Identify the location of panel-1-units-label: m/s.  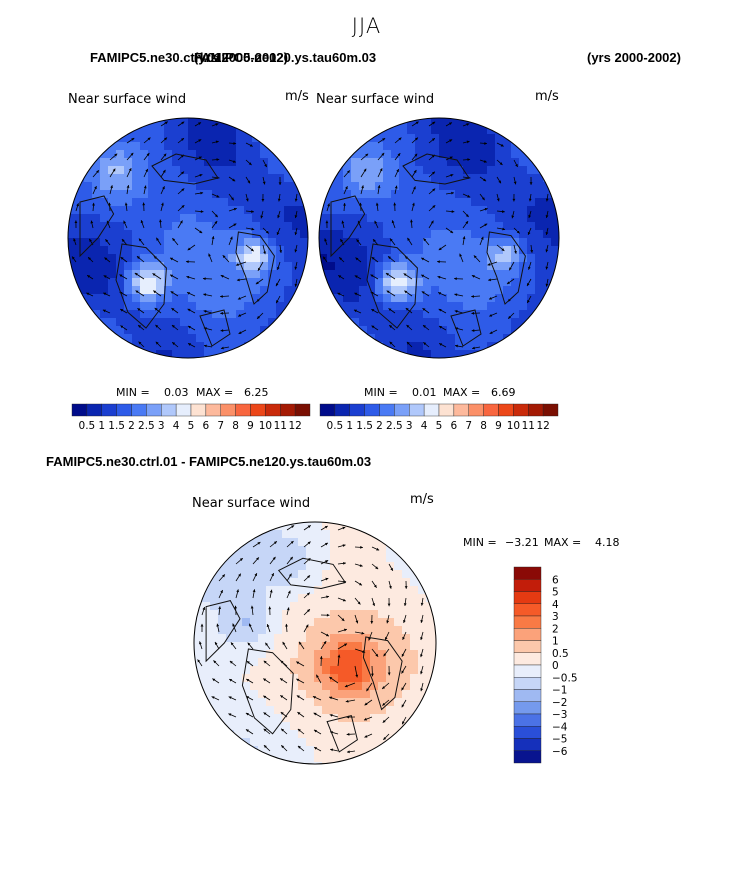
(297, 96).